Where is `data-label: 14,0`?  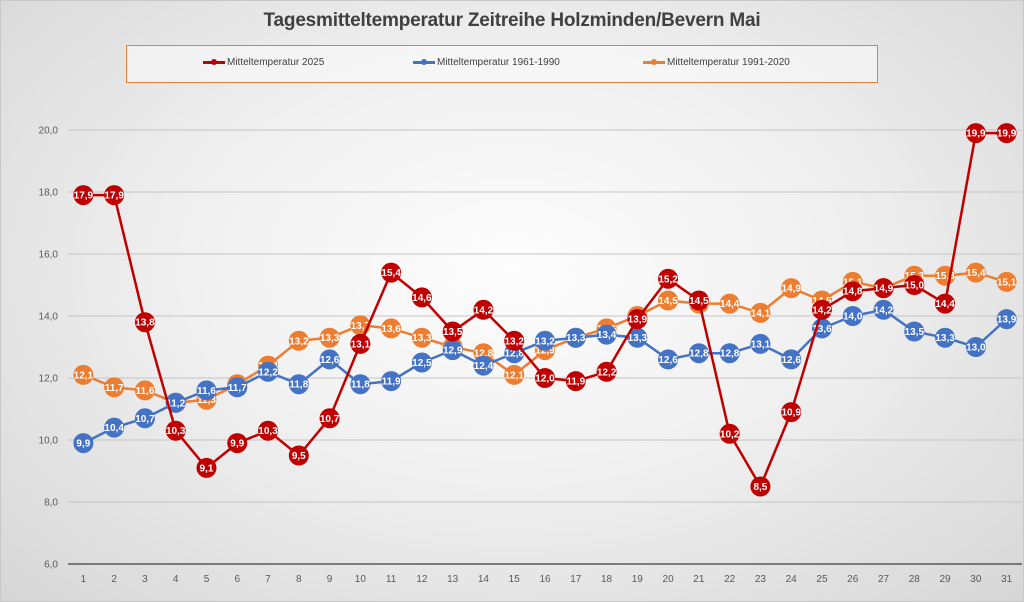
data-label: 14,0 is located at coordinates (853, 317).